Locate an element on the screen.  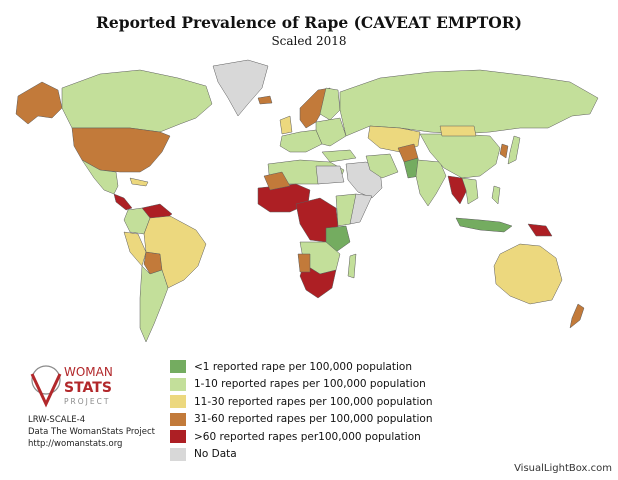
region-finland is located at coordinates (330, 104).